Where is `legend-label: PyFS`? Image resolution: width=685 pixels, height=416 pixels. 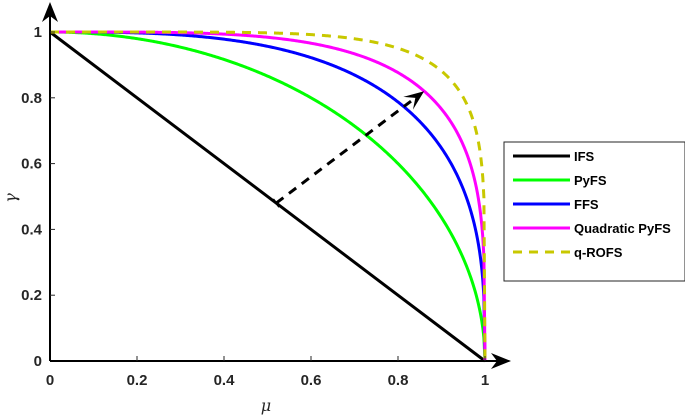
legend-label: PyFS is located at coordinates (590, 180).